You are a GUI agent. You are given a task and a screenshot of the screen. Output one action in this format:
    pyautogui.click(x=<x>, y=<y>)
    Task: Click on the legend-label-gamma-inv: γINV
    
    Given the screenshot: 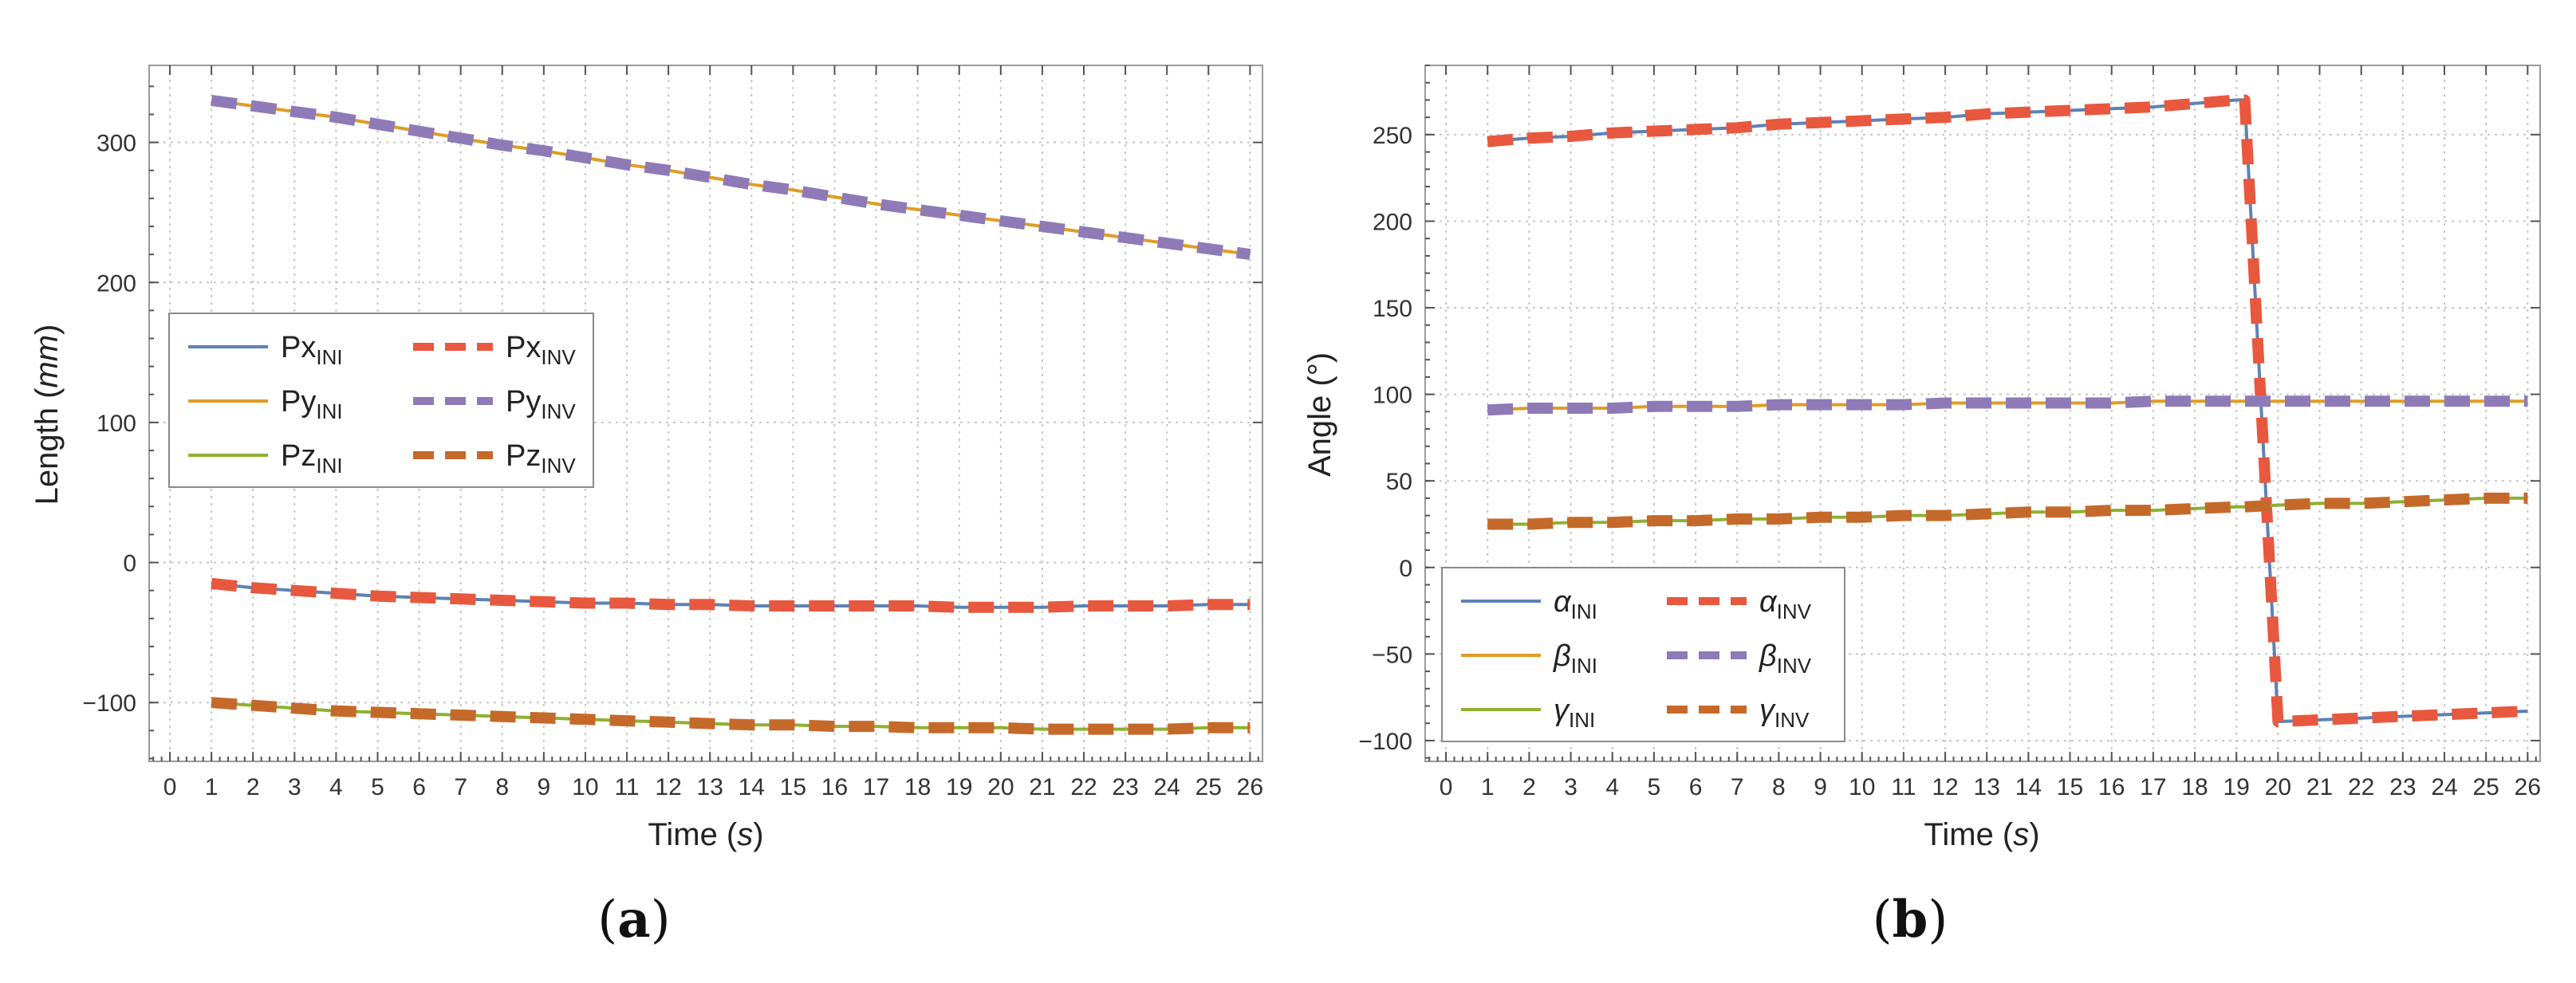 What is the action you would take?
    pyautogui.click(x=1784, y=713)
    